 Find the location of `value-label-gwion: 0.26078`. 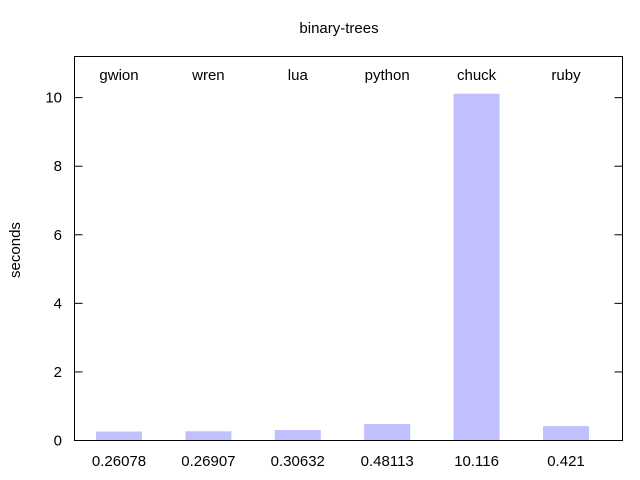

value-label-gwion: 0.26078 is located at coordinates (119, 461).